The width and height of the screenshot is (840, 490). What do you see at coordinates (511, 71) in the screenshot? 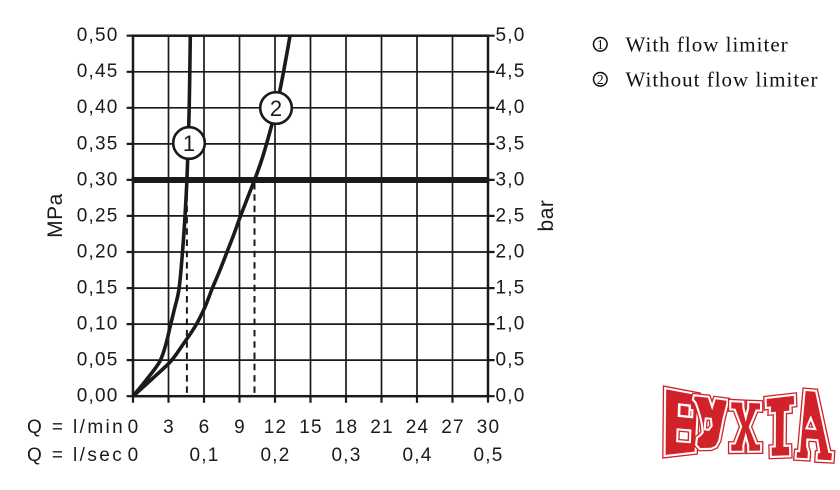
I see `svg-text: 4,5` at bounding box center [511, 71].